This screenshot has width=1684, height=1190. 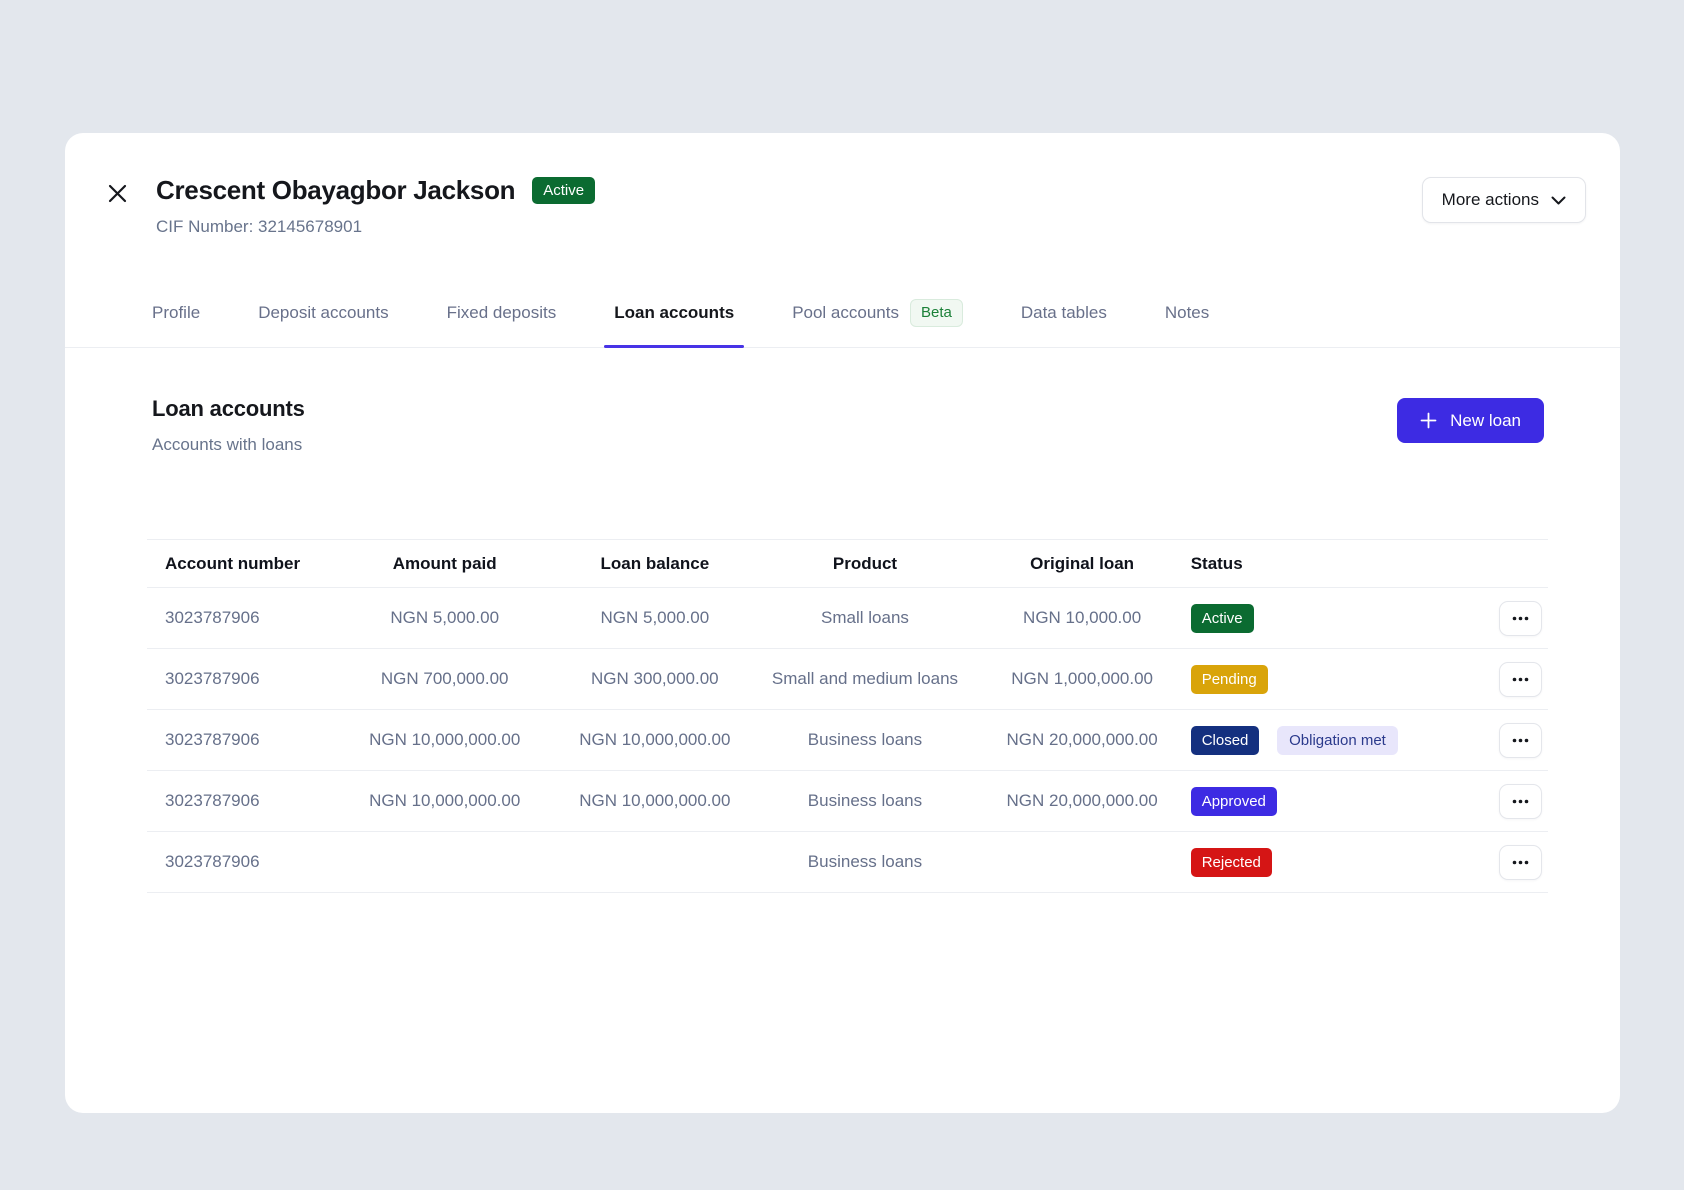 What do you see at coordinates (1330, 563) in the screenshot?
I see `column-header-status: Status` at bounding box center [1330, 563].